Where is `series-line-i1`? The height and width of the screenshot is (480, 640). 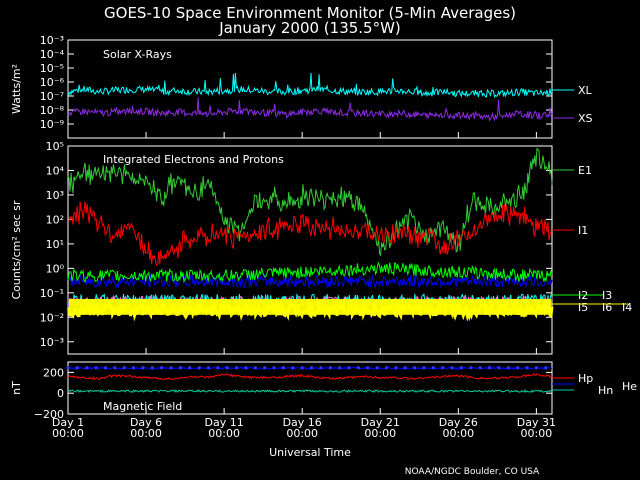 series-line-i1 is located at coordinates (310, 234).